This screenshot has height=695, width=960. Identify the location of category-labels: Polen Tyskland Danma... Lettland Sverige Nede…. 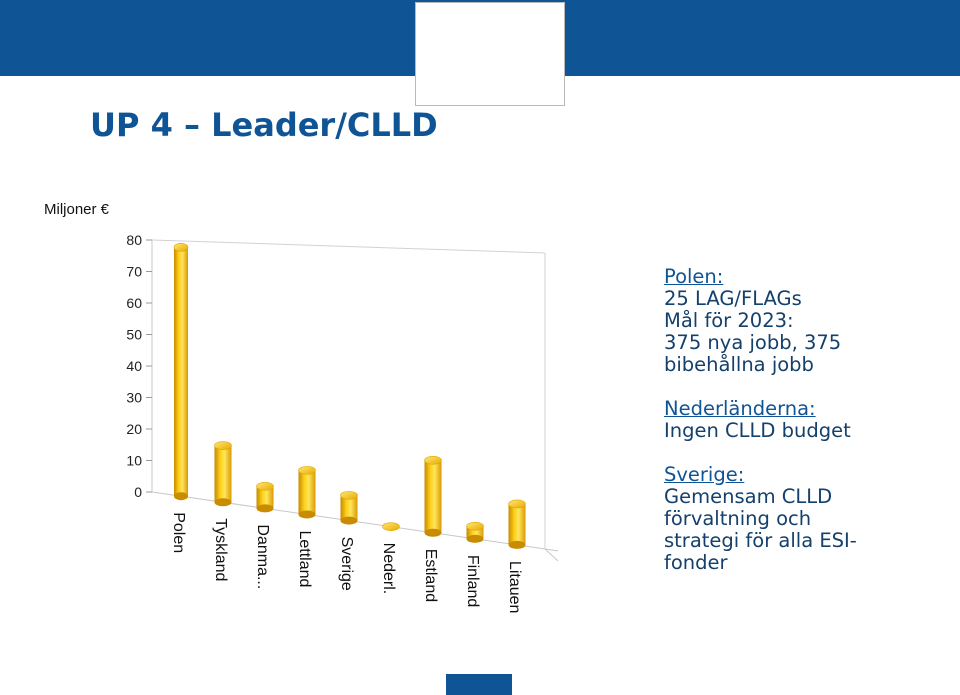
(346, 562).